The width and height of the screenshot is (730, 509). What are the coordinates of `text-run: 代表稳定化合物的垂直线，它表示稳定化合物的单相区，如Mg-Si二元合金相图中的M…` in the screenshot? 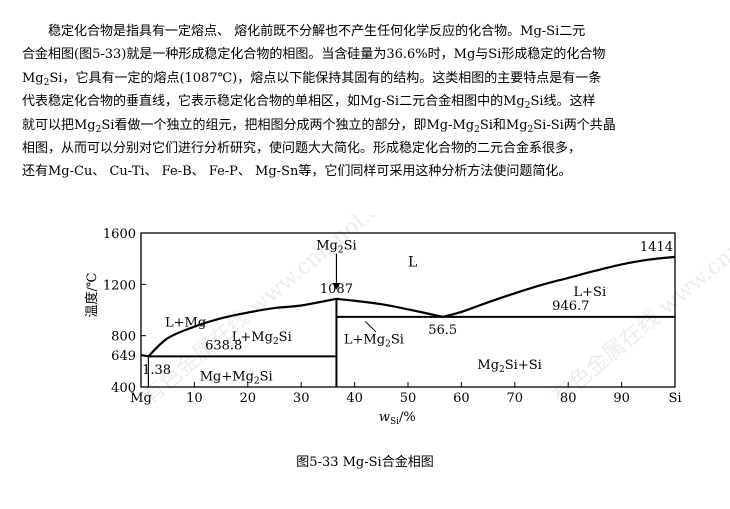 It's located at (273, 102).